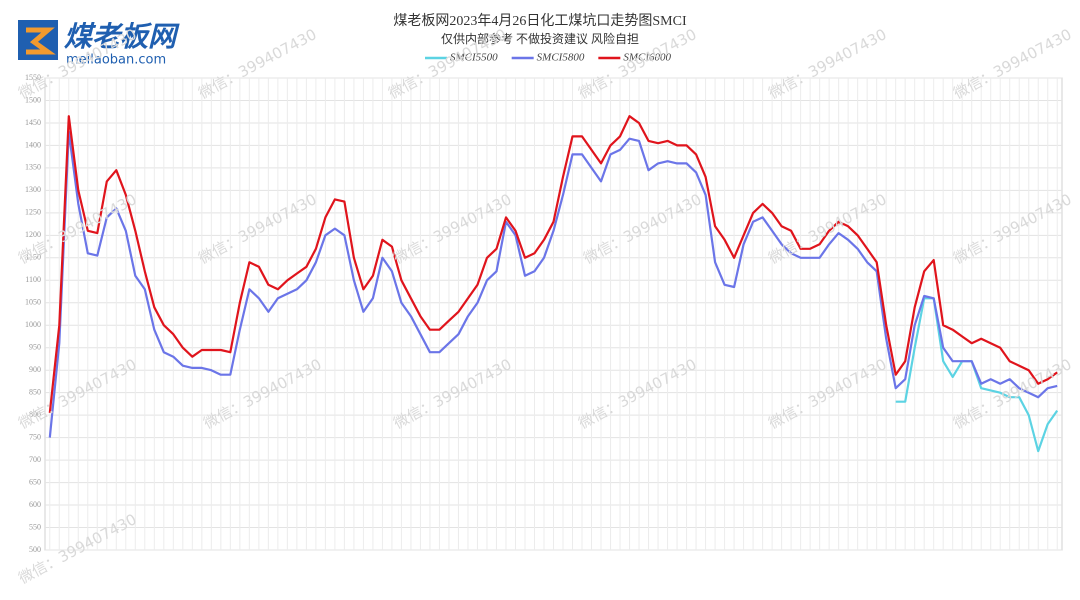 The height and width of the screenshot is (600, 1080). Describe the element at coordinates (33, 212) in the screenshot. I see `y-tick-label: 1250` at that location.